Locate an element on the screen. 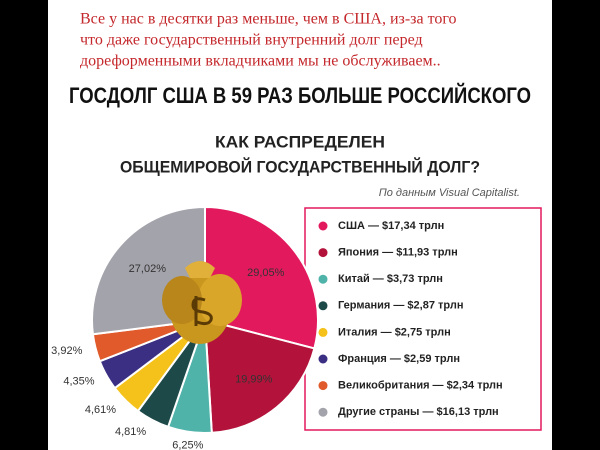 This screenshot has height=450, width=600. data-label: 3,92% is located at coordinates (66, 351).